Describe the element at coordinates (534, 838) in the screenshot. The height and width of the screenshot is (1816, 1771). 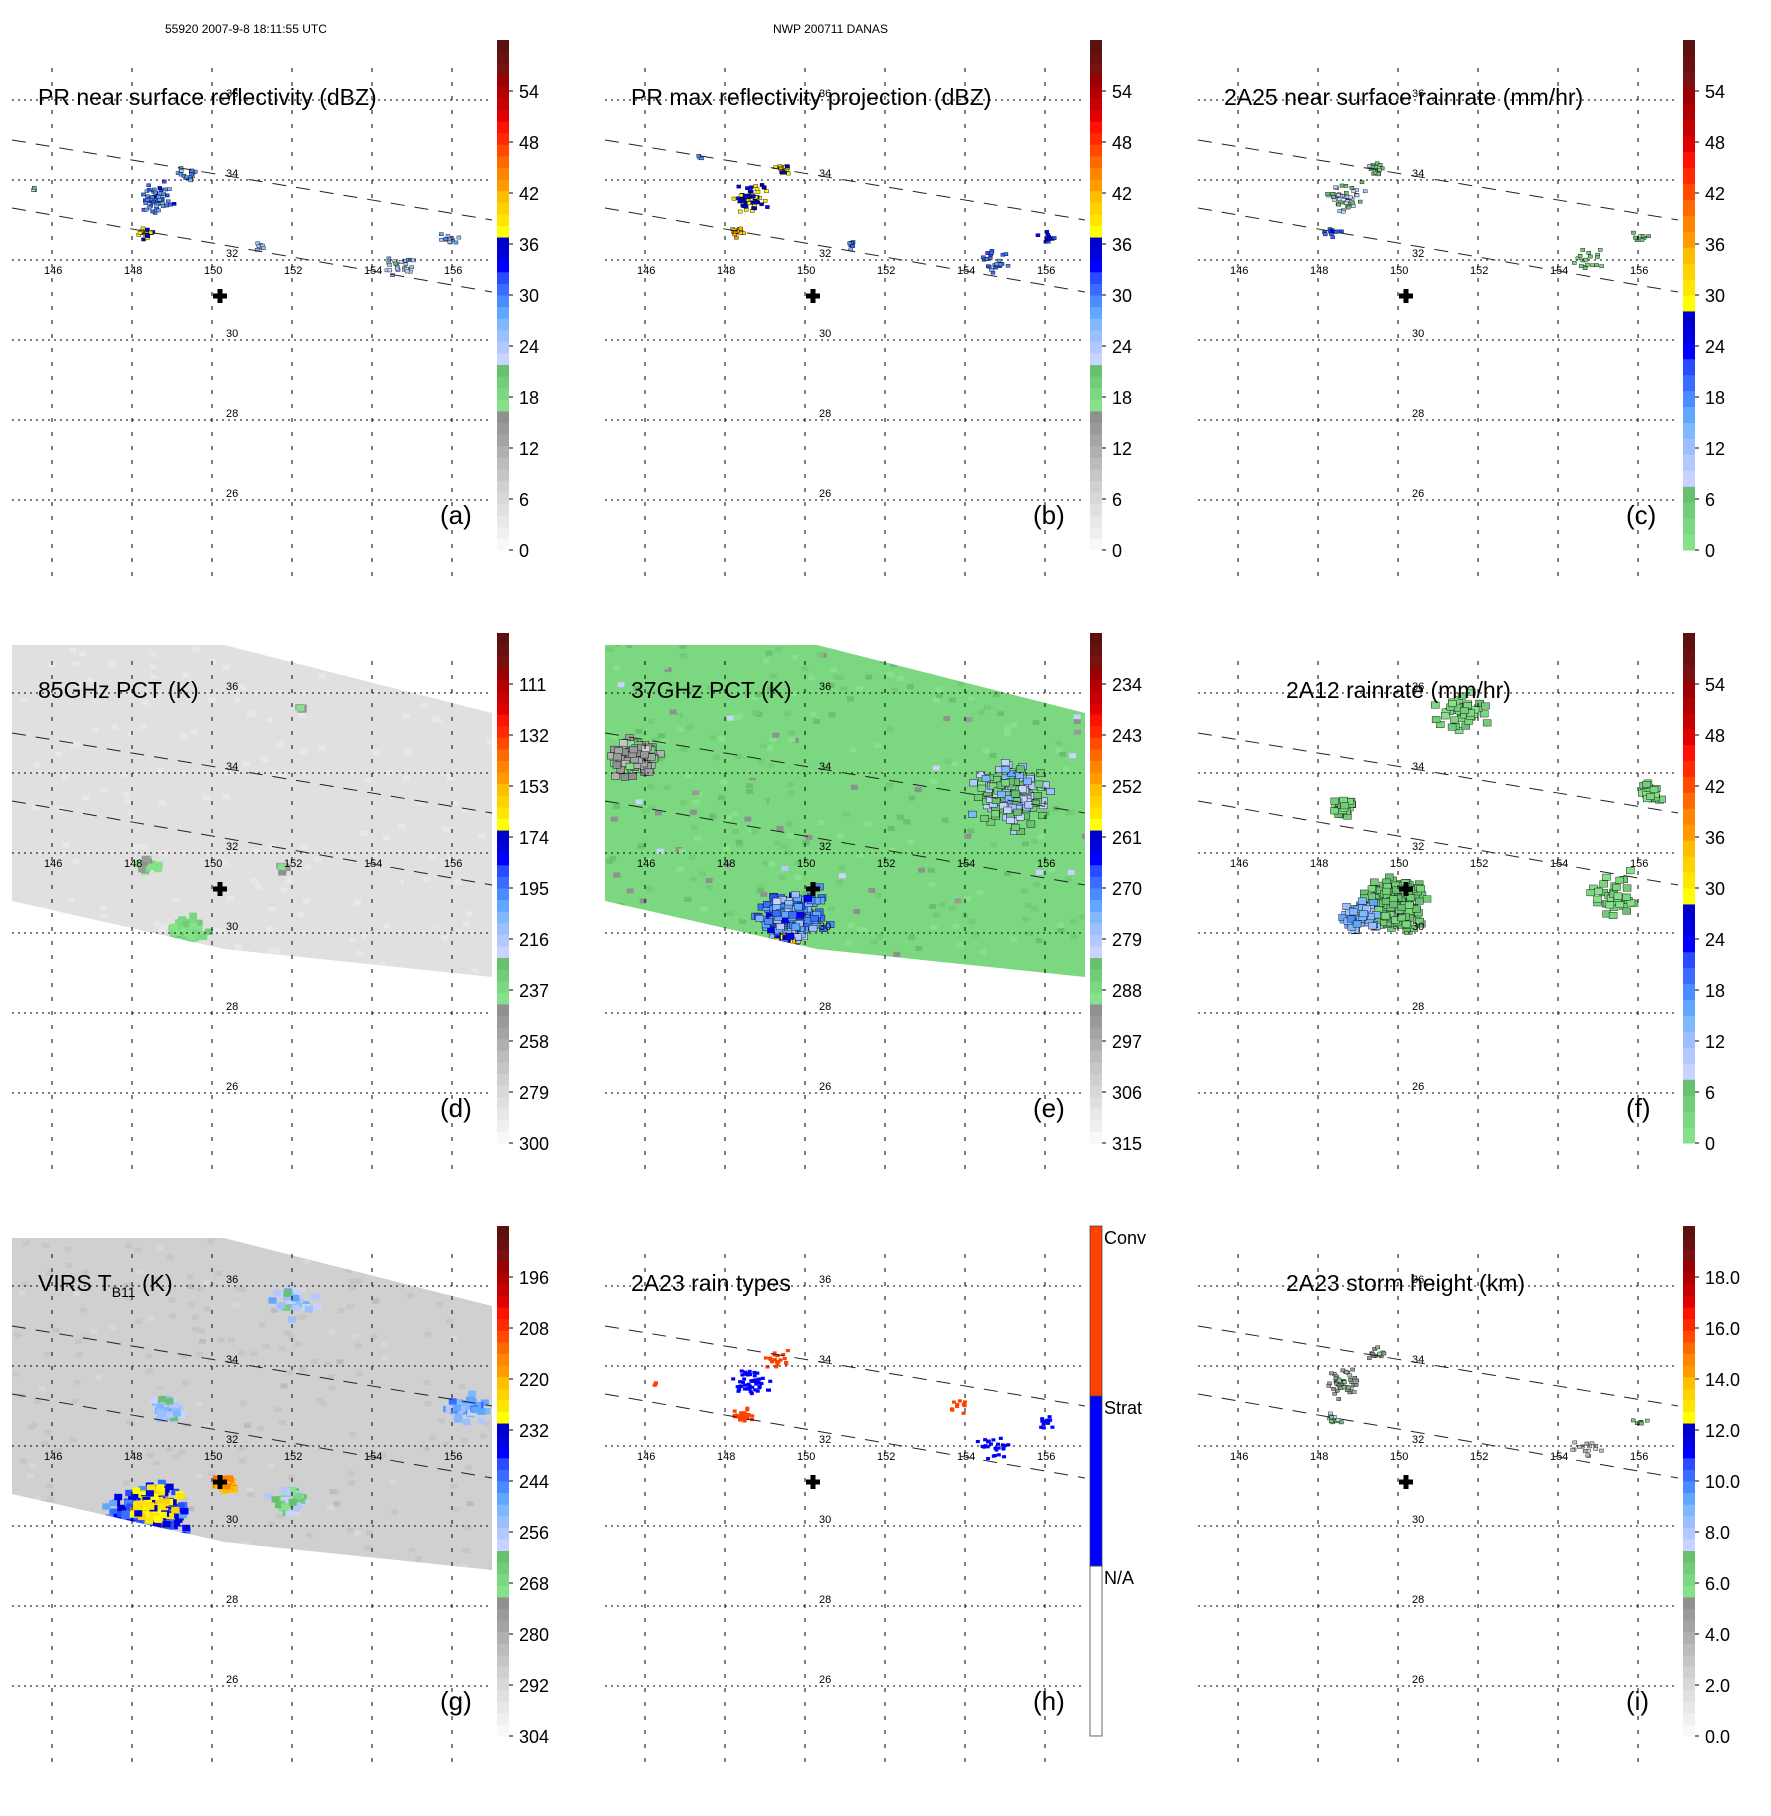
I see `colorbar-tick-label: 174` at that location.